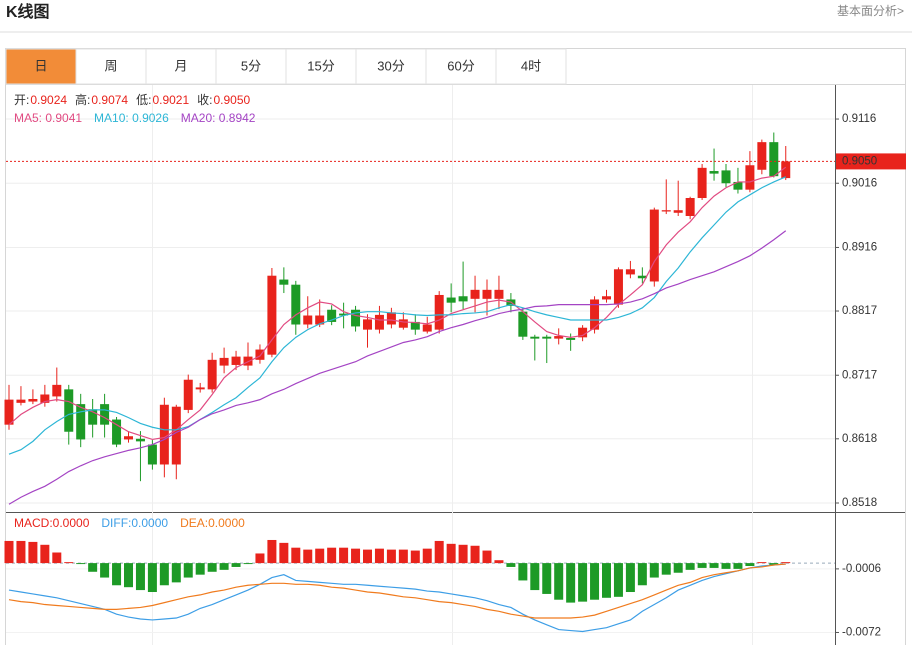 This screenshot has width=912, height=650. Describe the element at coordinates (251, 65) in the screenshot. I see `tab-label: 5分` at that location.